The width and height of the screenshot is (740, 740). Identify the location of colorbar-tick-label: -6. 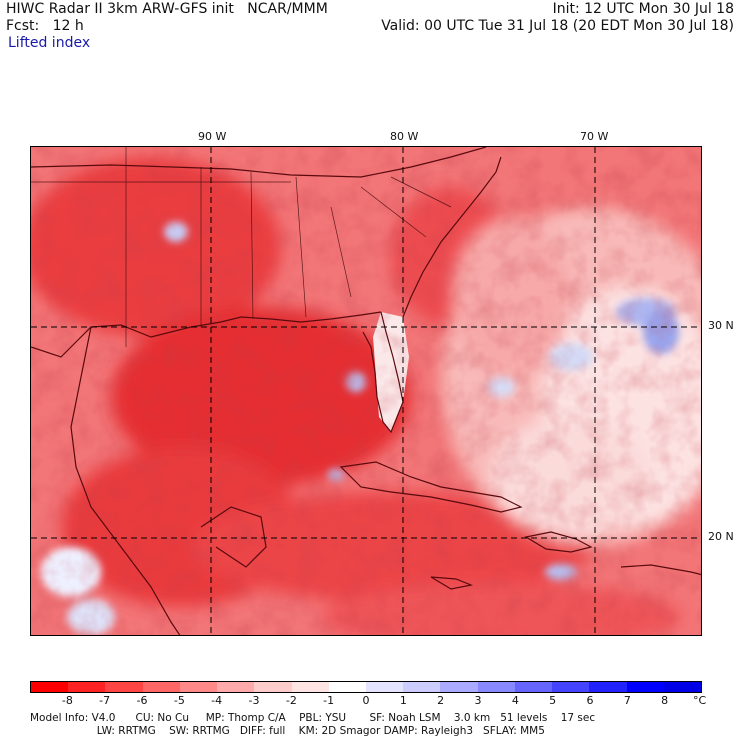
(142, 700).